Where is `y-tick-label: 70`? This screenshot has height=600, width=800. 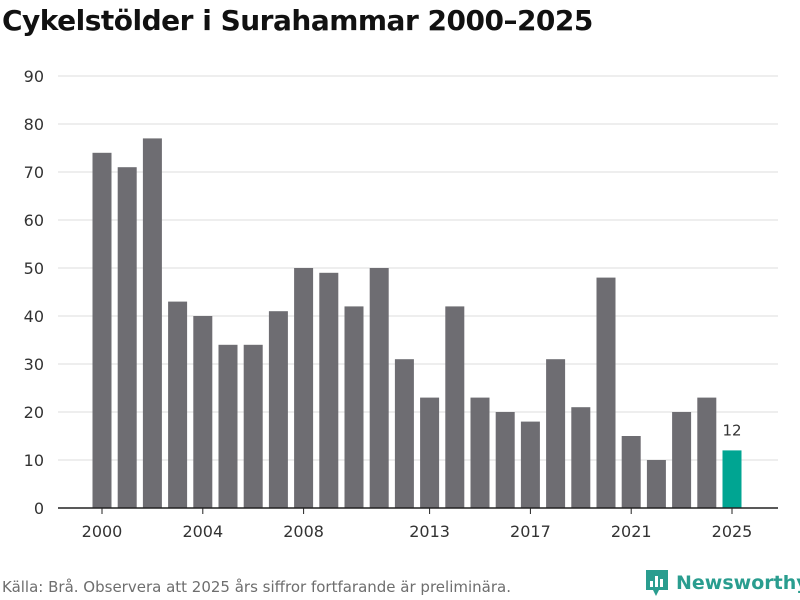
y-tick-label: 70 is located at coordinates (34, 172).